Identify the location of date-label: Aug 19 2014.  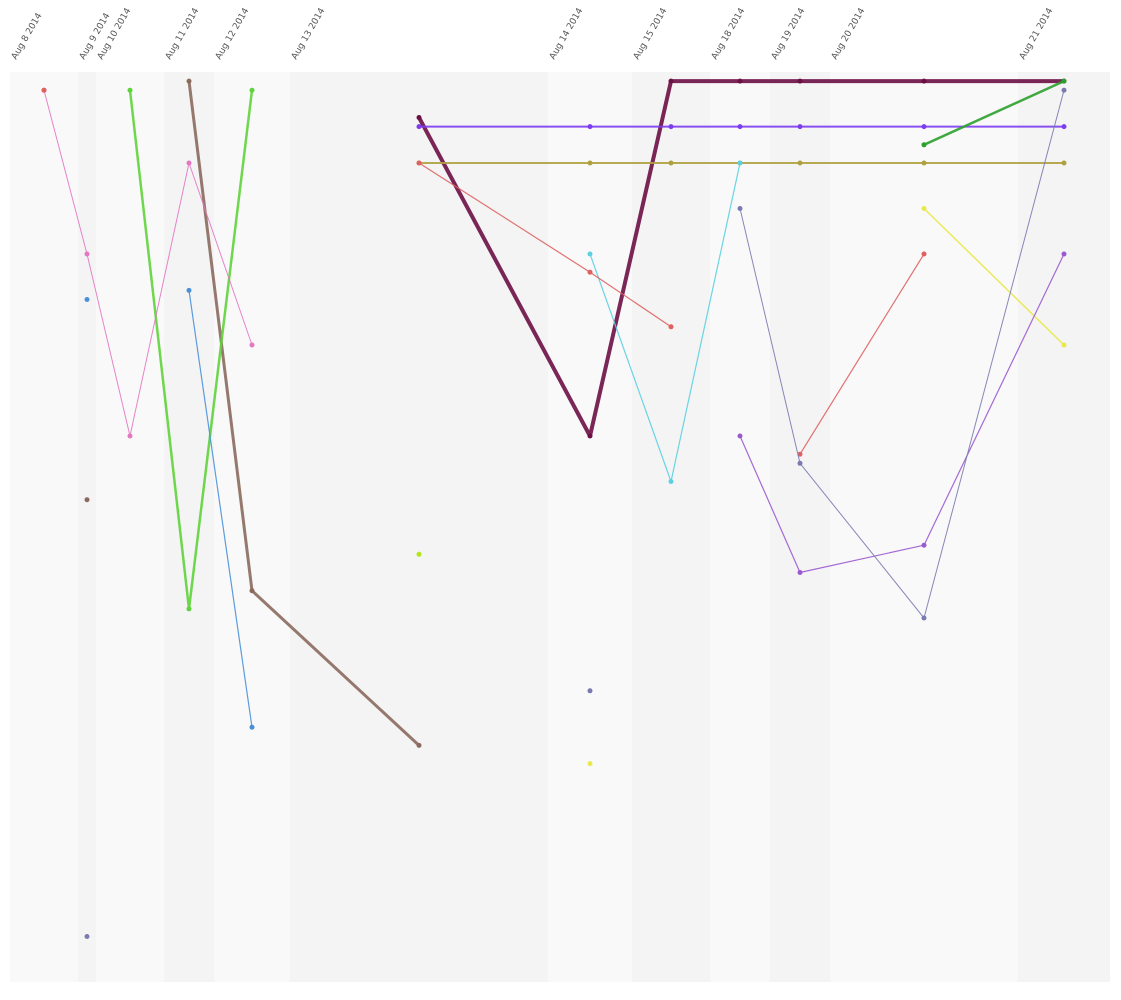
(789, 33).